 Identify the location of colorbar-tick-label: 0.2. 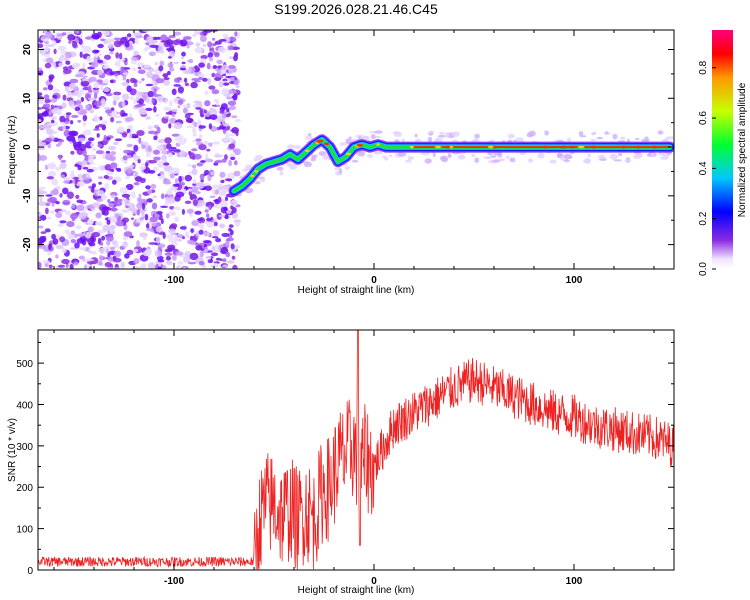
(703, 218).